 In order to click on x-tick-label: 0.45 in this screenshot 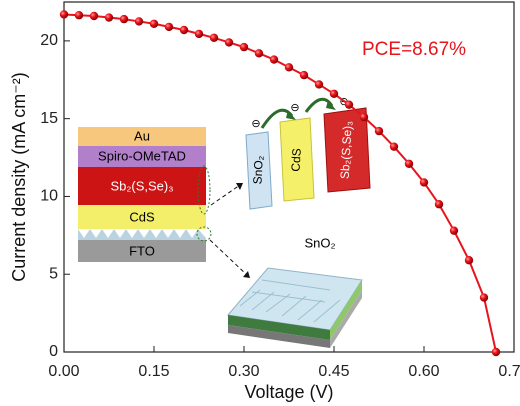, I will do `click(333, 371)`.